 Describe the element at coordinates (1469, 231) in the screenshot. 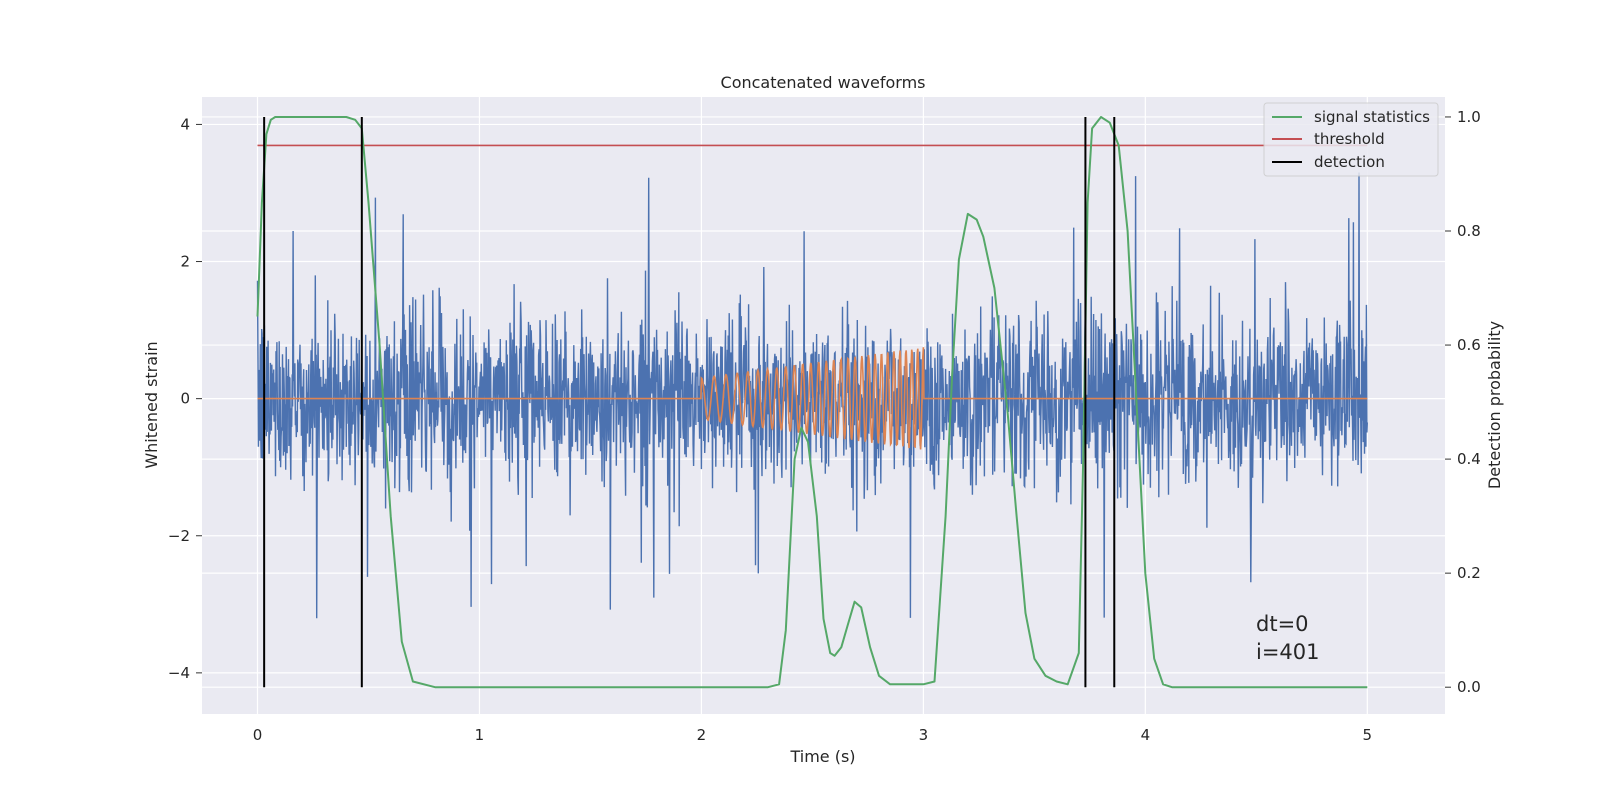

I see `y2-tick-label: 0.8` at that location.